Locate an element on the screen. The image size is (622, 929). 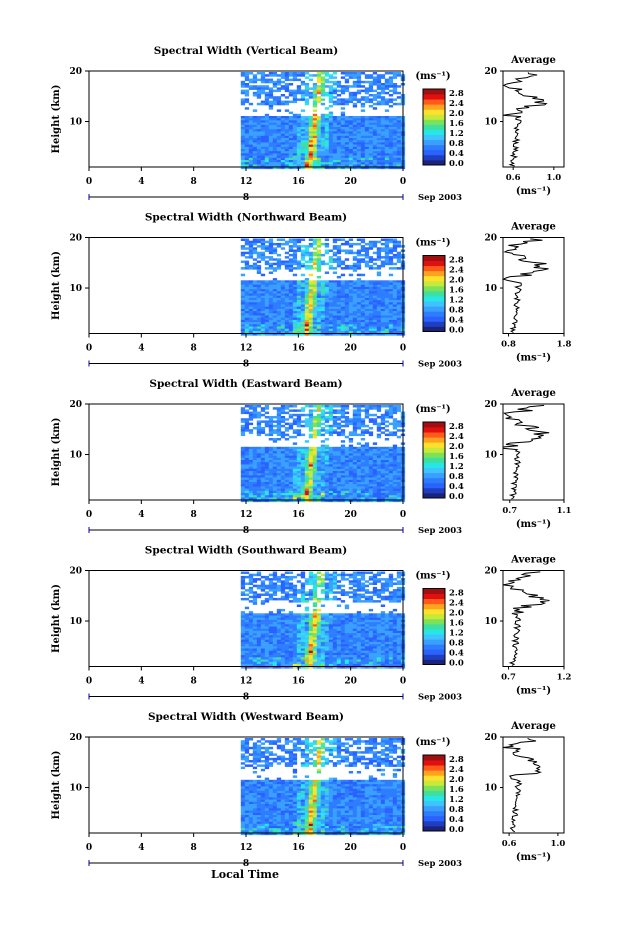
x-tick-label: 0 is located at coordinates (403, 515).